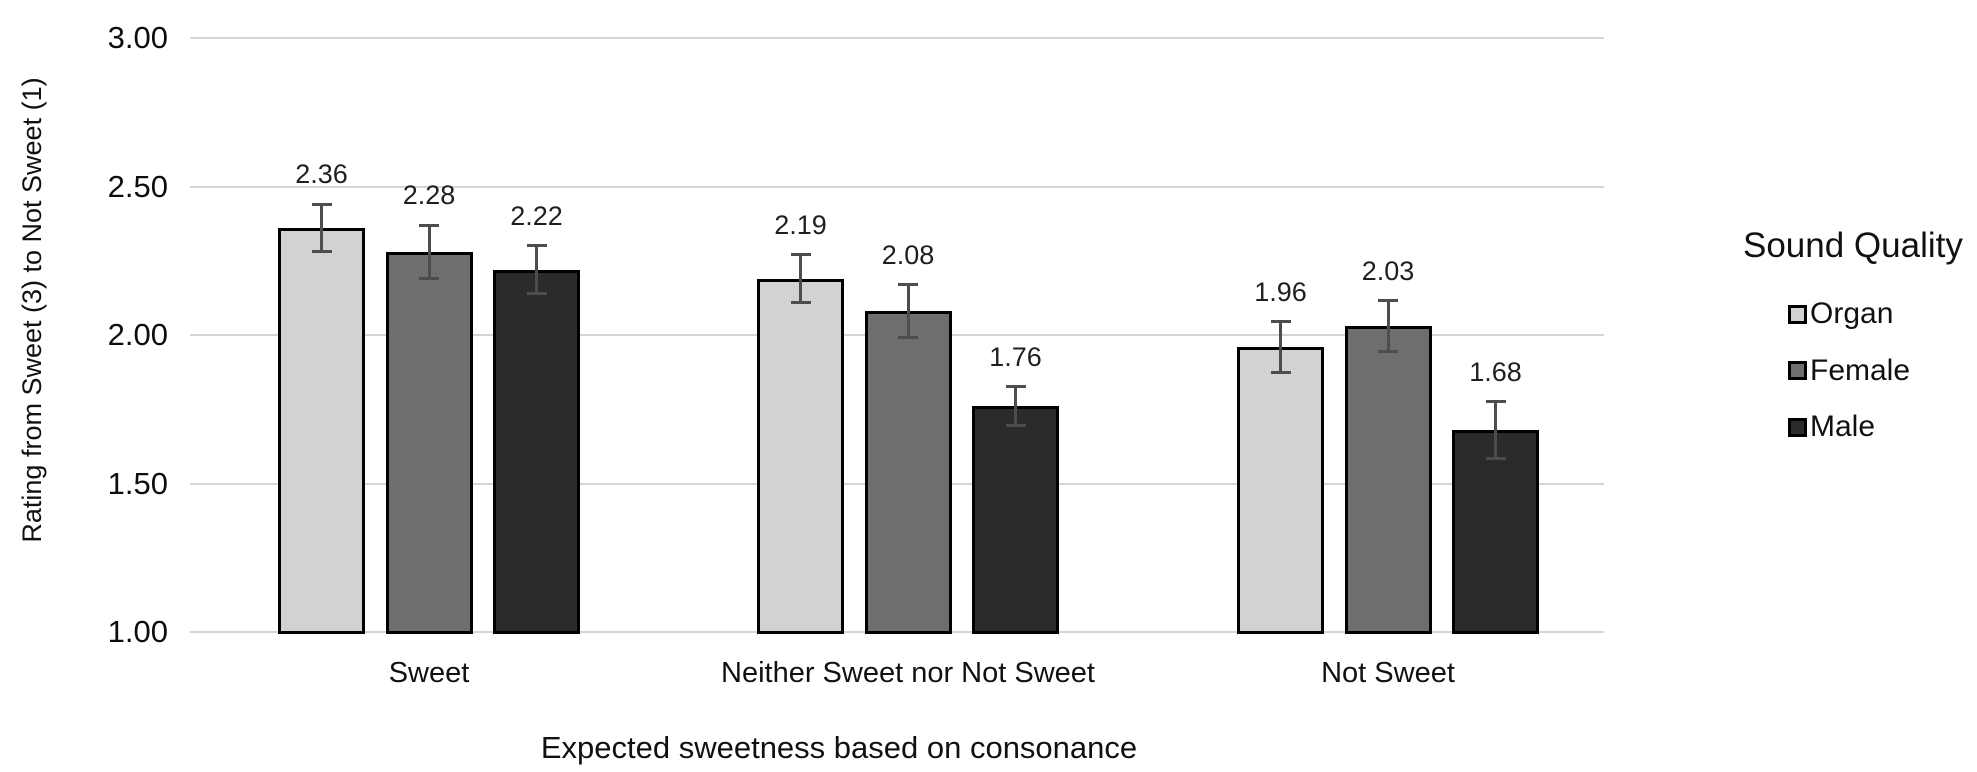 The width and height of the screenshot is (1977, 772). I want to click on bar-male-neither-sweet-nor-not-sweet, so click(1015, 520).